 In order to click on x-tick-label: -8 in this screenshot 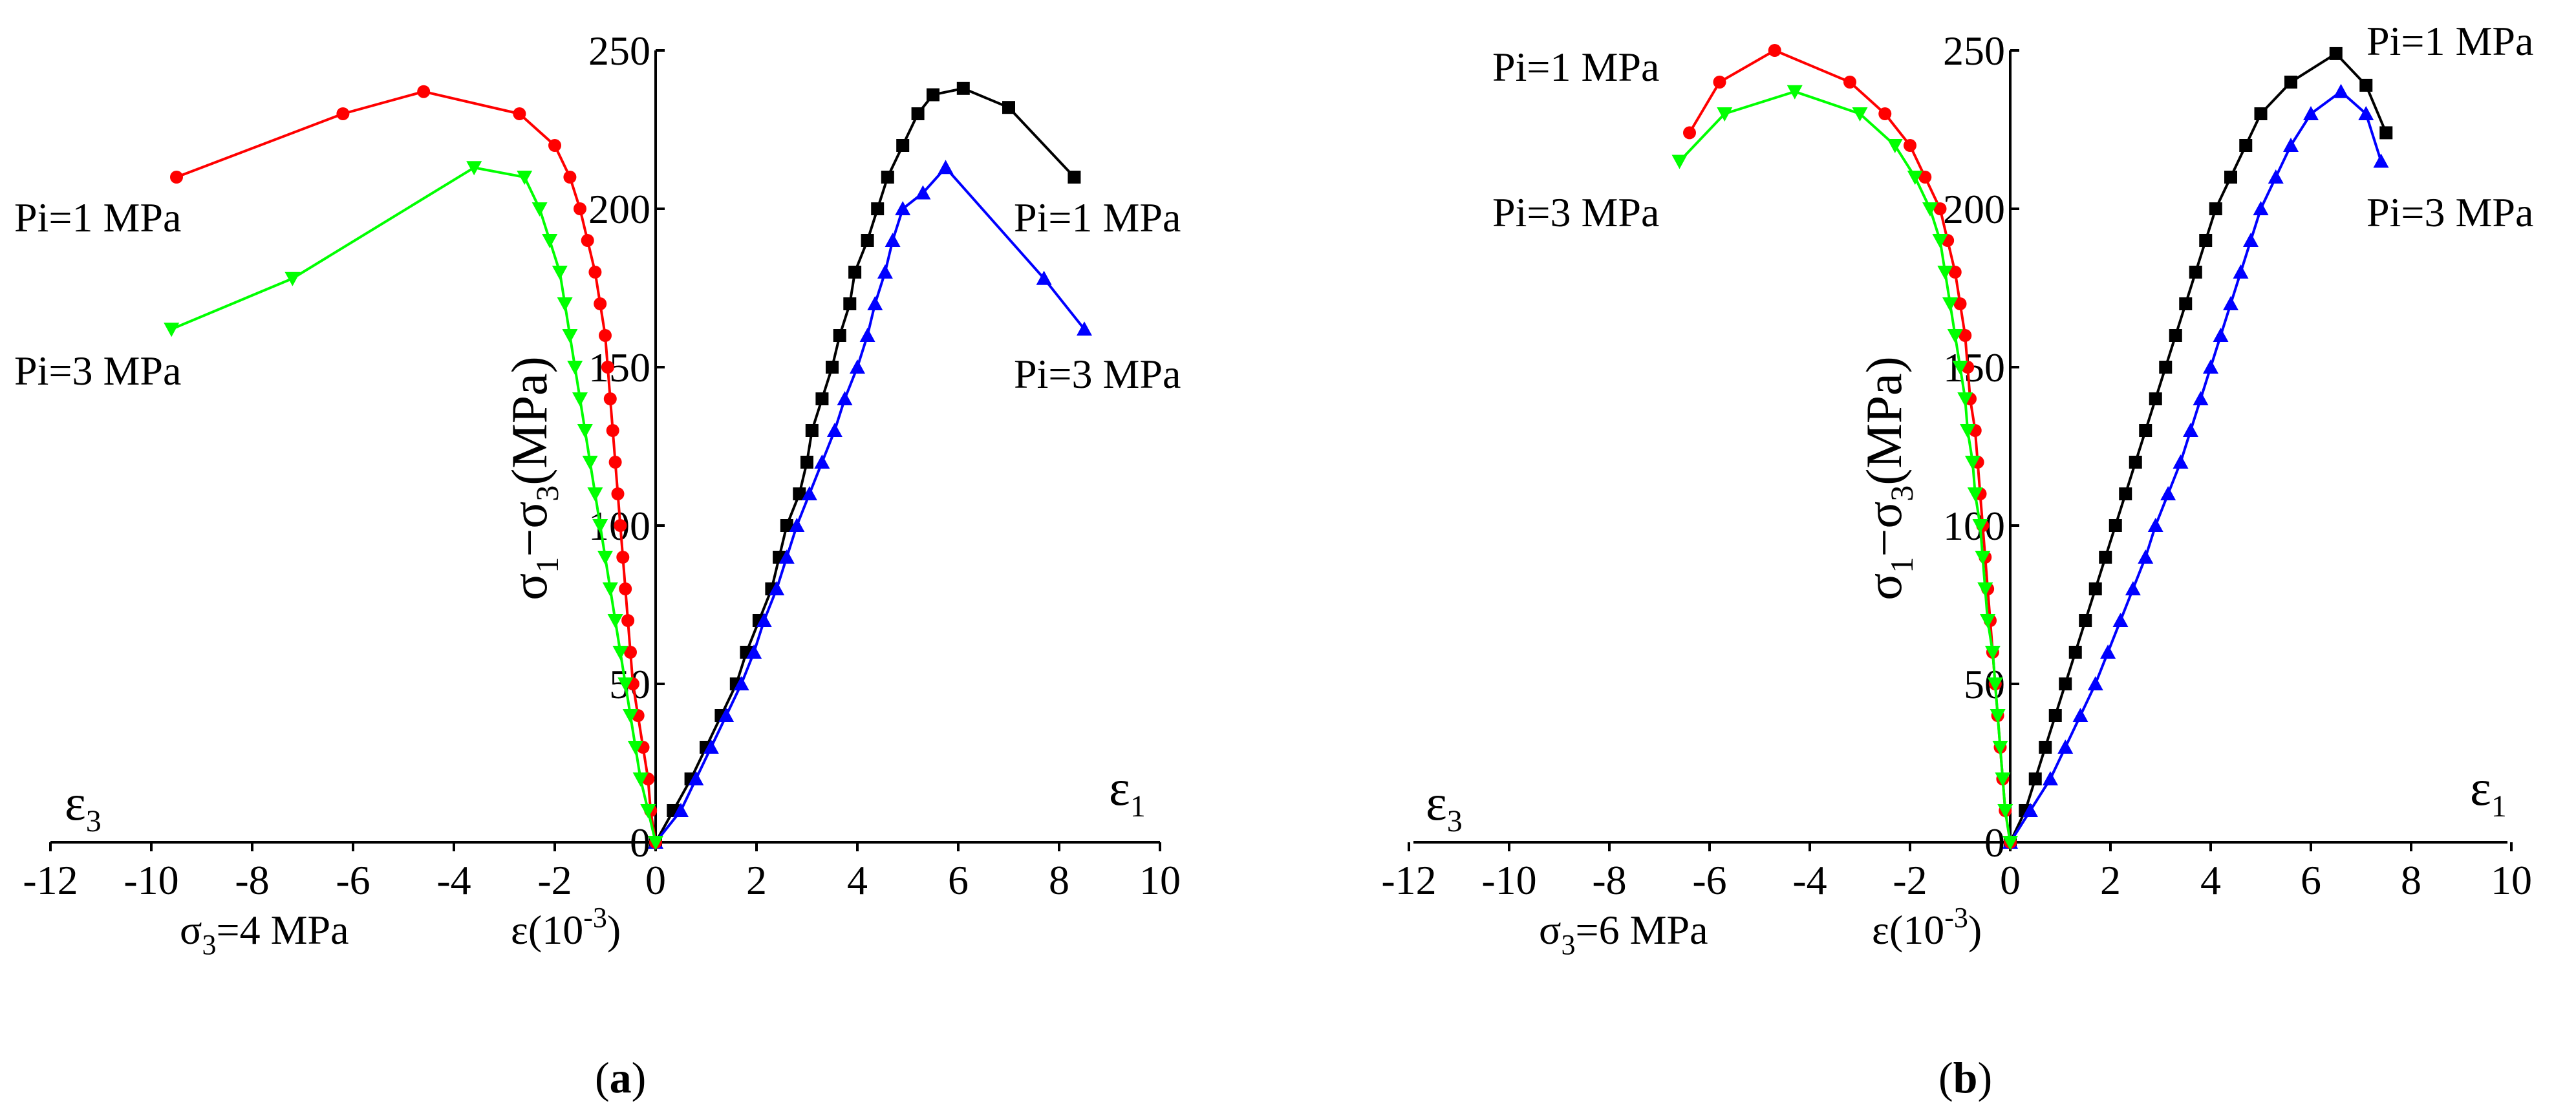, I will do `click(1609, 880)`.